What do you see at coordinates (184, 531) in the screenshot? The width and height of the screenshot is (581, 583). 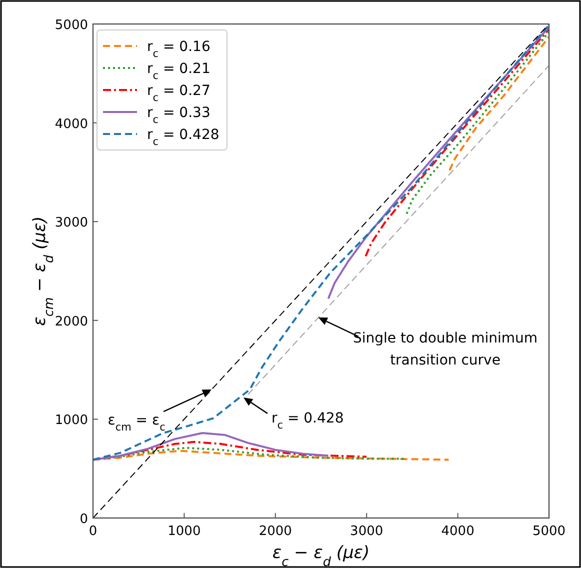 I see `x-tick-label: 1000` at bounding box center [184, 531].